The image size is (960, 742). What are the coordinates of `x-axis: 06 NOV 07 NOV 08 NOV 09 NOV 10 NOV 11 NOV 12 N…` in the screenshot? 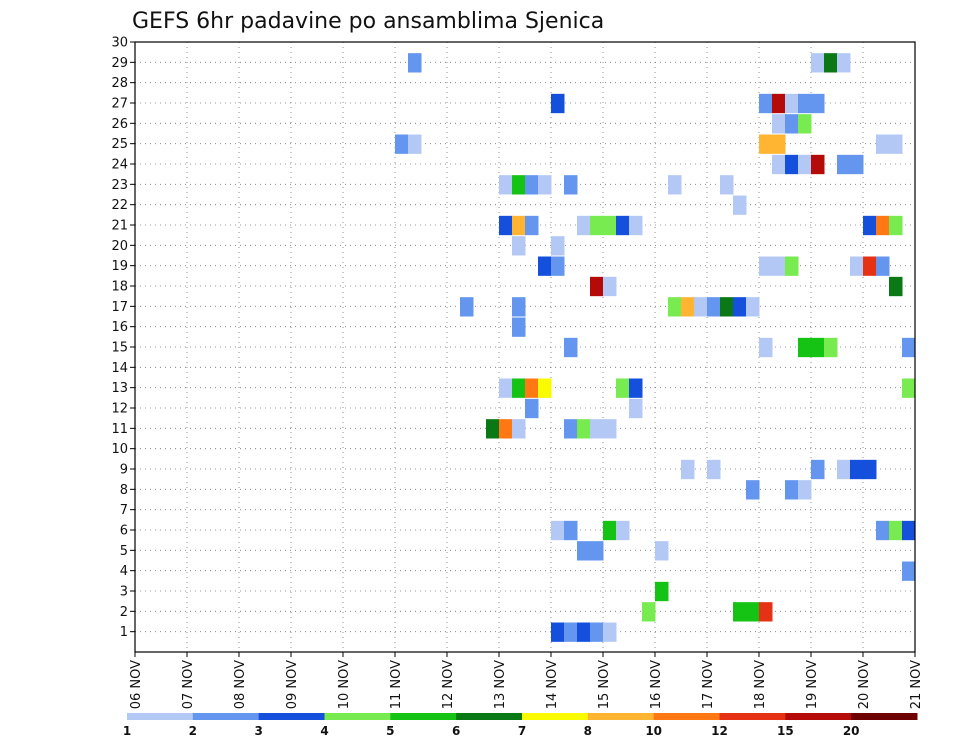 It's located at (526, 680).